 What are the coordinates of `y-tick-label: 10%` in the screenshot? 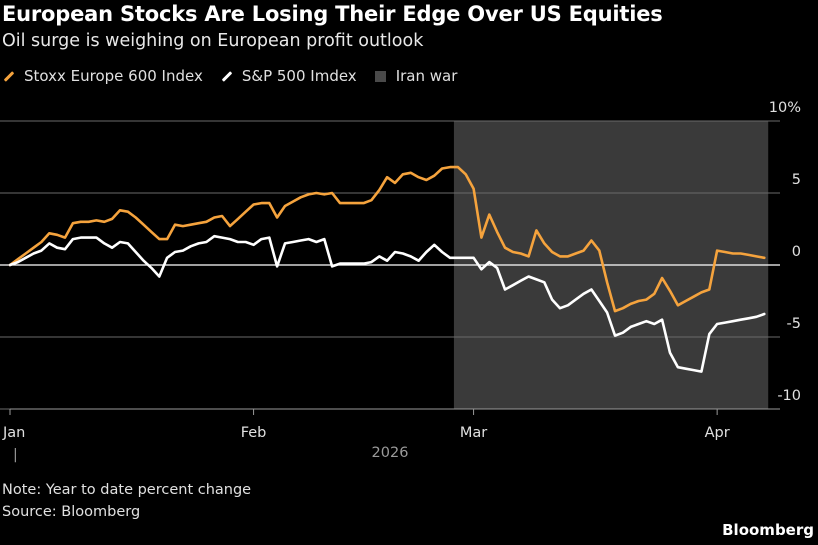 It's located at (785, 108).